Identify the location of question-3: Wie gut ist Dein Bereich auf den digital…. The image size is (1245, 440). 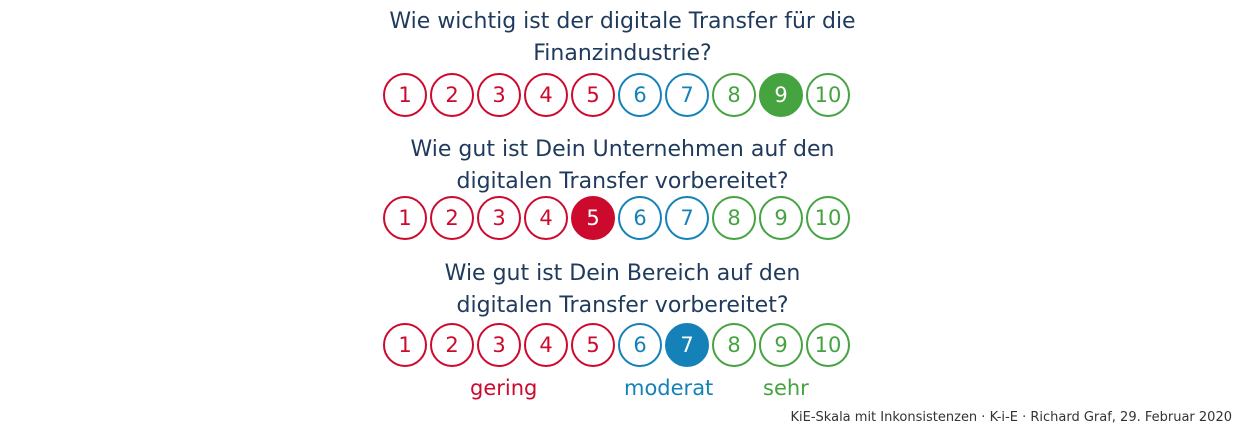
(622, 290).